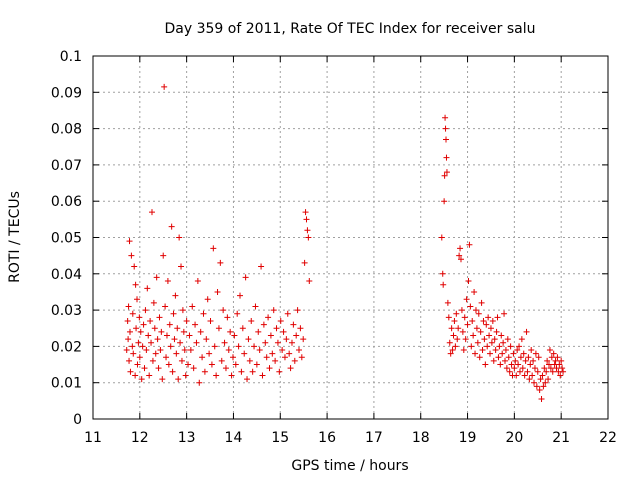 Image resolution: width=640 pixels, height=480 pixels. I want to click on x-tick-label: 17, so click(374, 438).